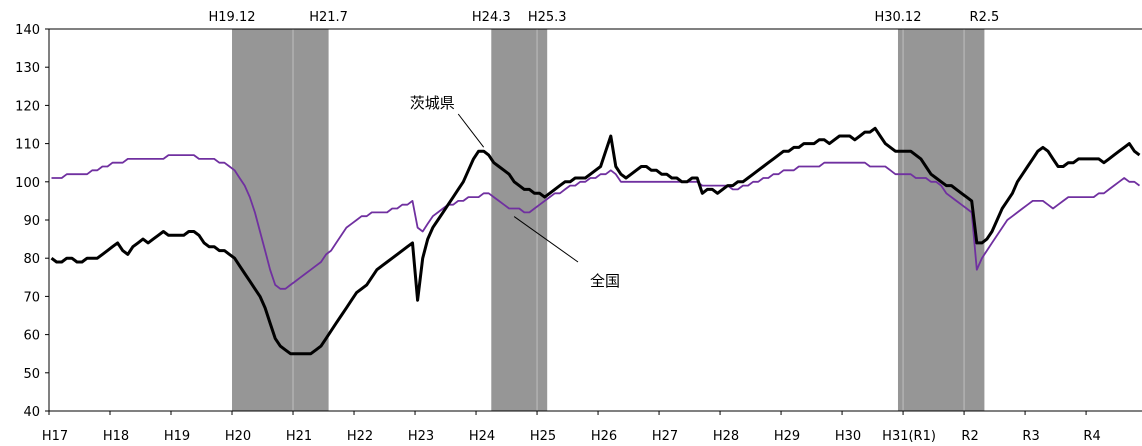  Describe the element at coordinates (848, 436) in the screenshot. I see `x-tick-label: H30` at that location.